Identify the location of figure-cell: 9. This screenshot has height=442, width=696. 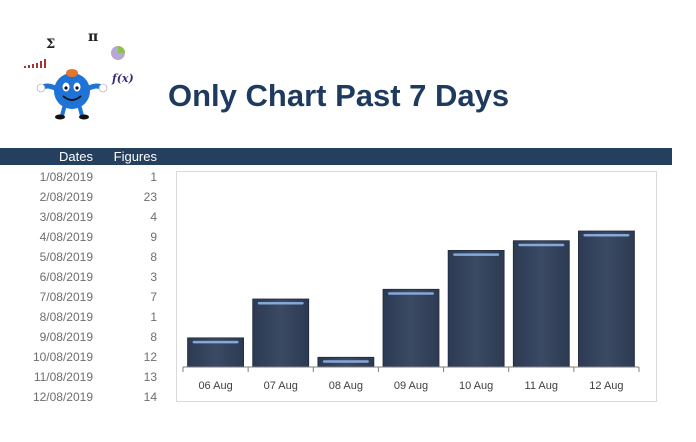
(153, 237).